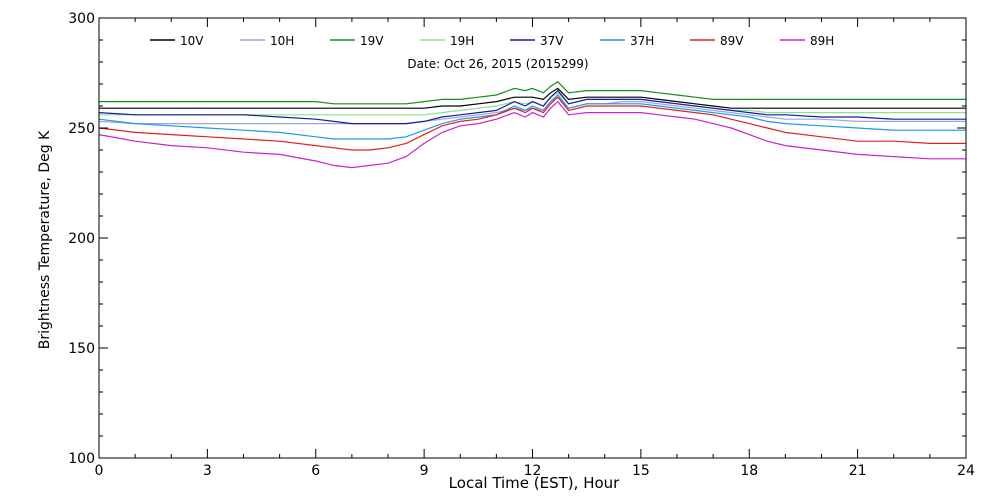 Image resolution: width=1000 pixels, height=500 pixels. Describe the element at coordinates (532, 98) in the screenshot. I see `series-line-10v` at that location.